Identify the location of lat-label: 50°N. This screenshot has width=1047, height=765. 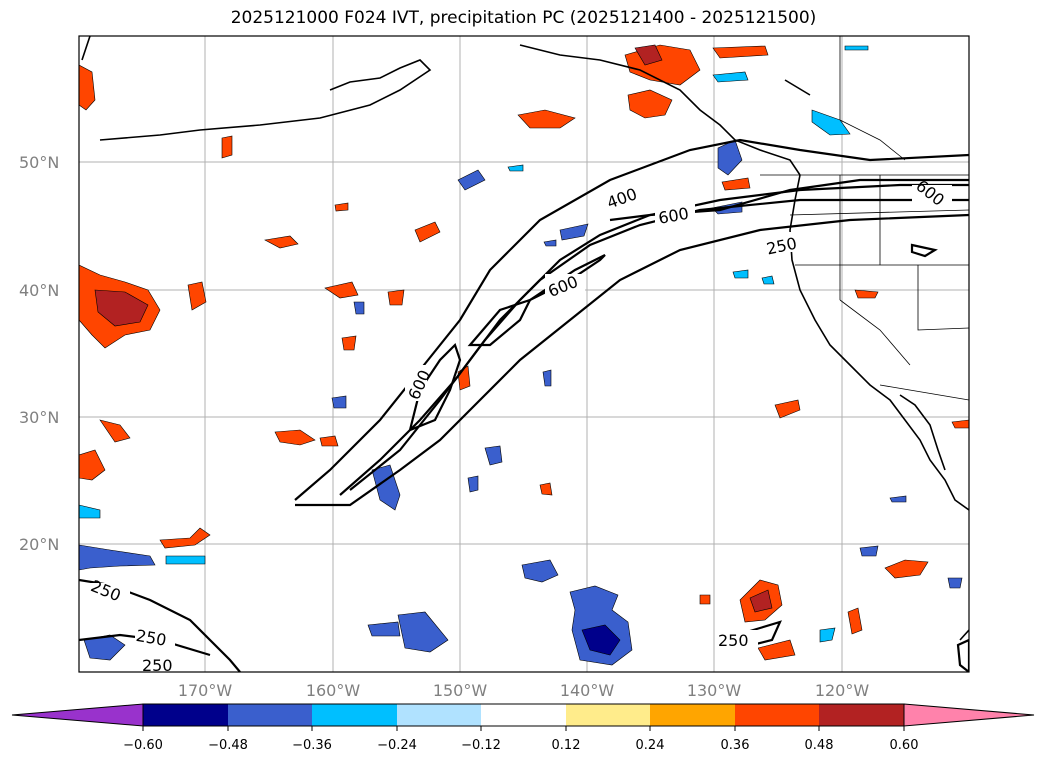
(39, 162).